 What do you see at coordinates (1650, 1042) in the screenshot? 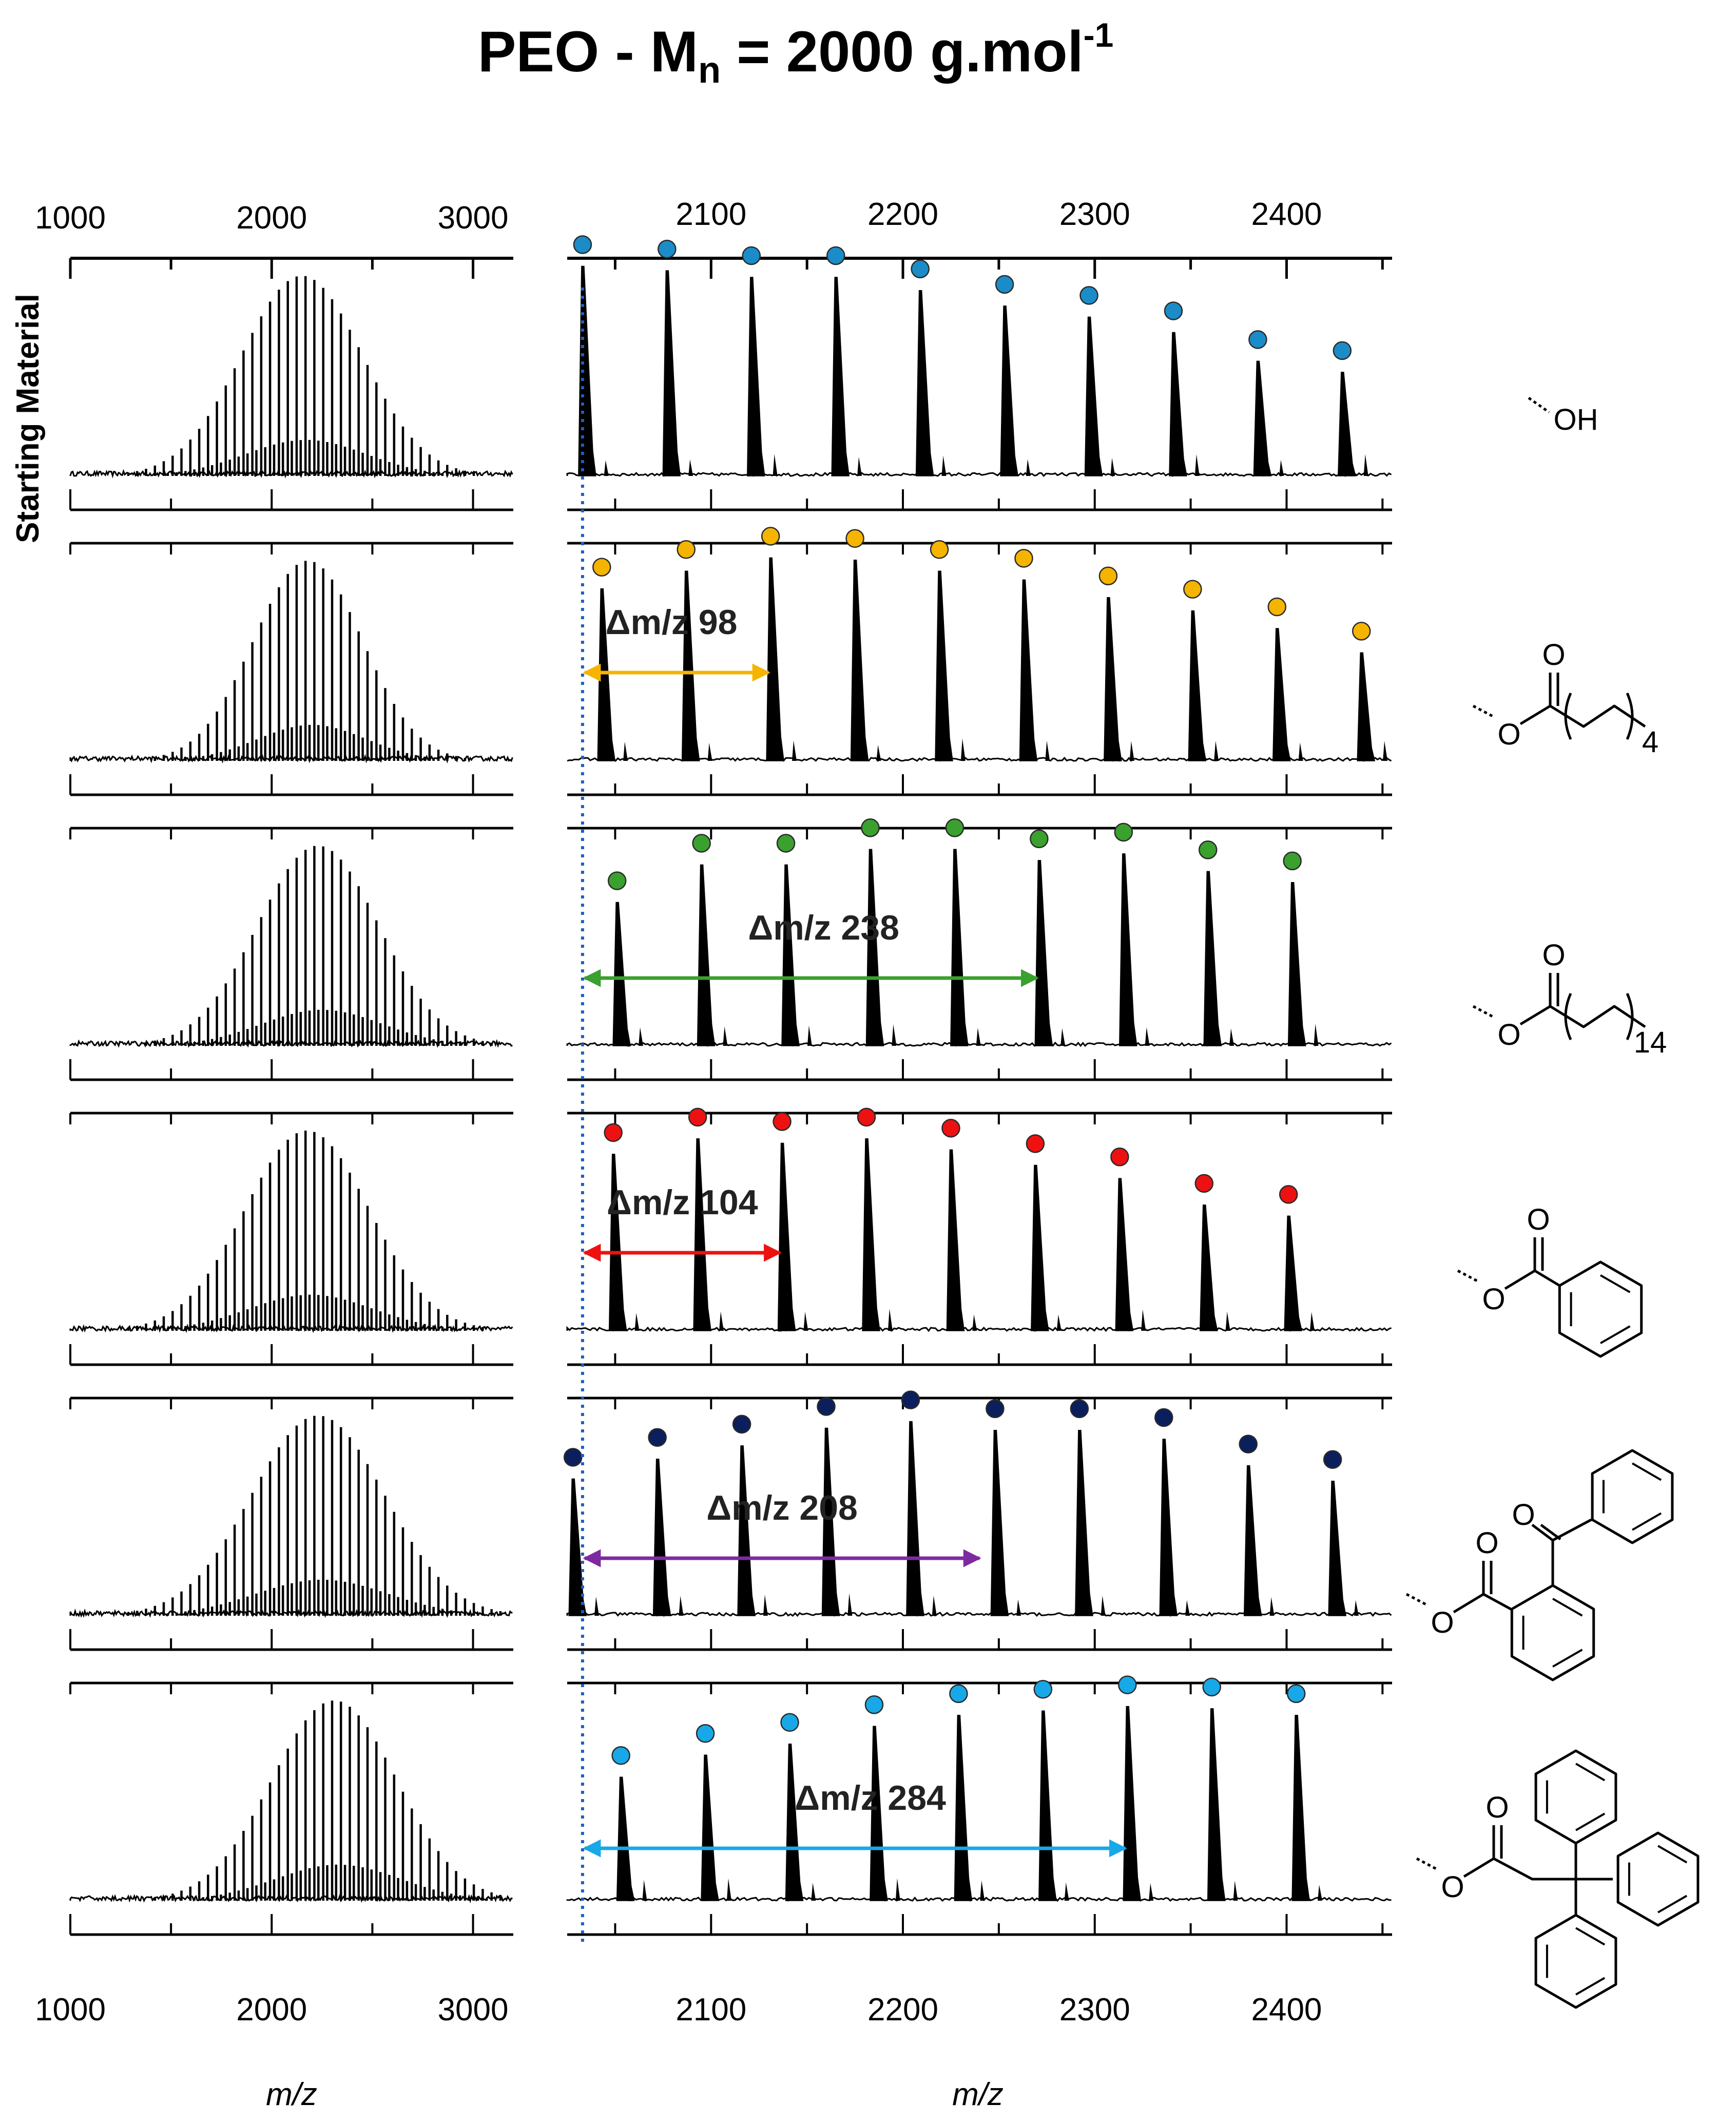
I see `repeat-subscript: 14` at bounding box center [1650, 1042].